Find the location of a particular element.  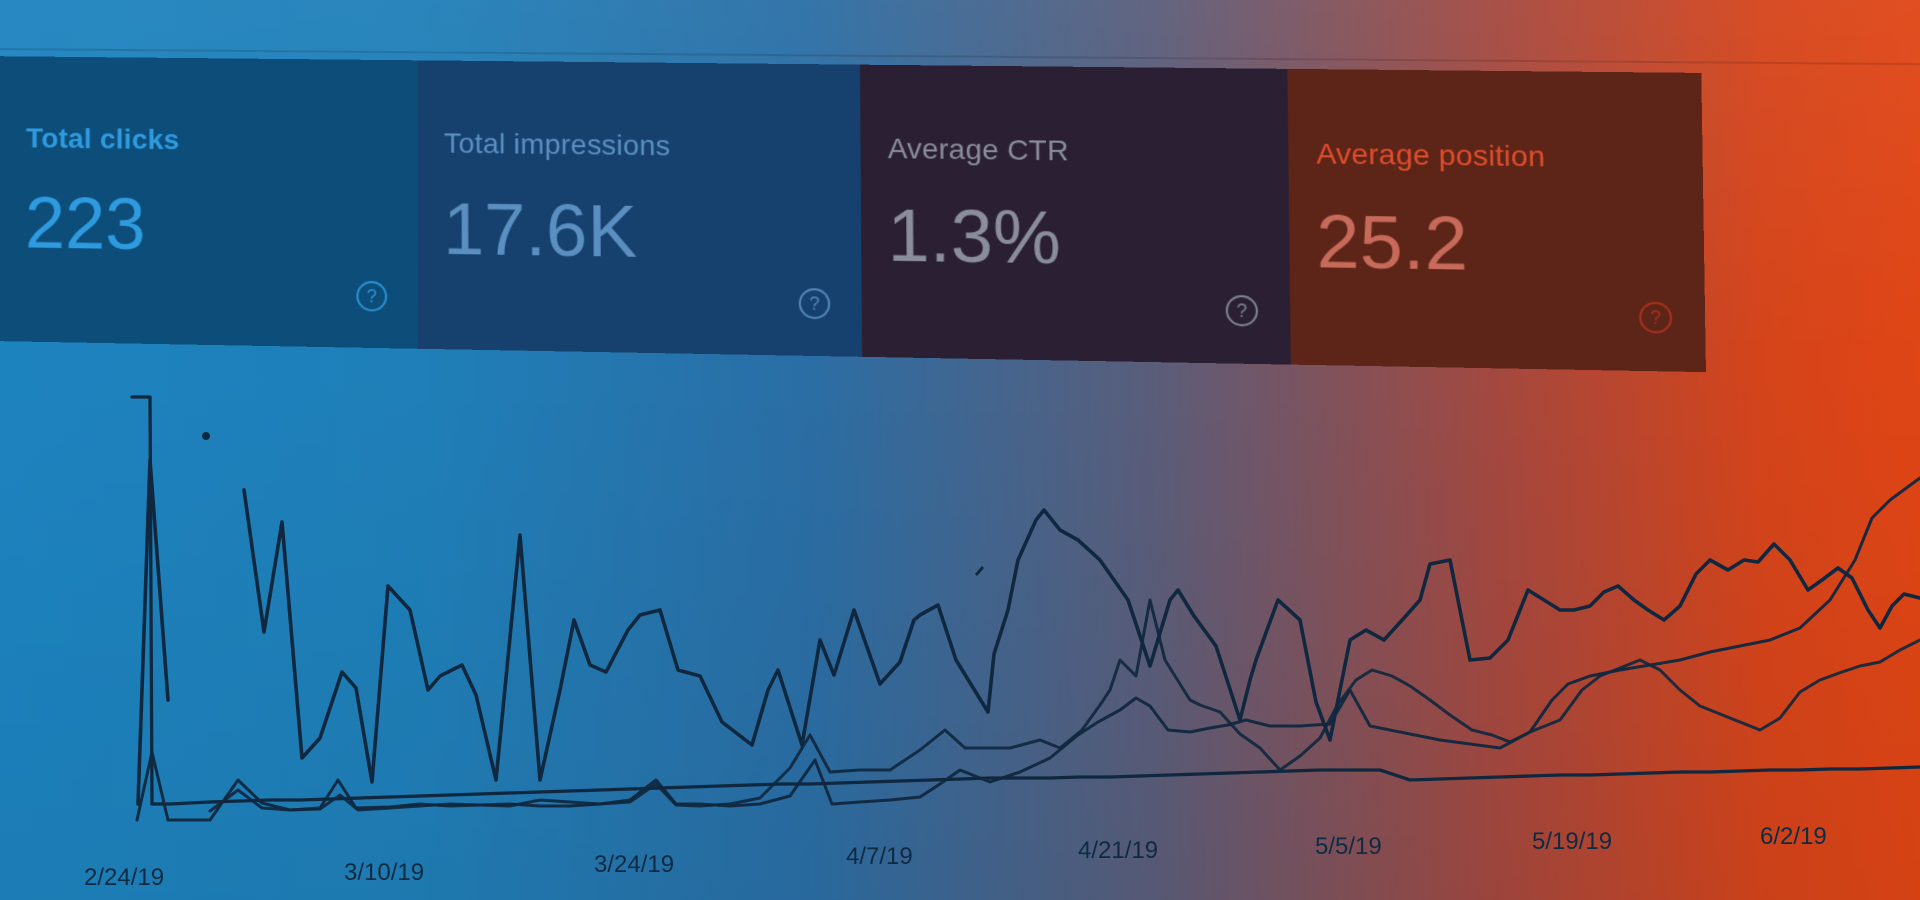

x-axis-tick-label: 2/24/19 is located at coordinates (124, 877).